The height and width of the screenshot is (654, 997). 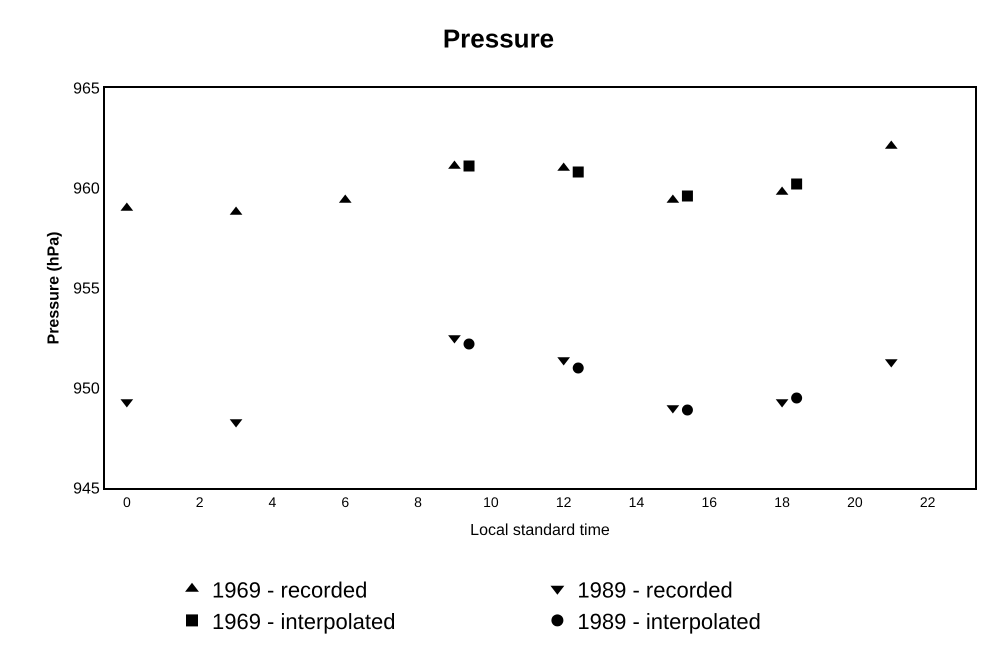 I want to click on y-tick-label: 965, so click(x=86, y=89).